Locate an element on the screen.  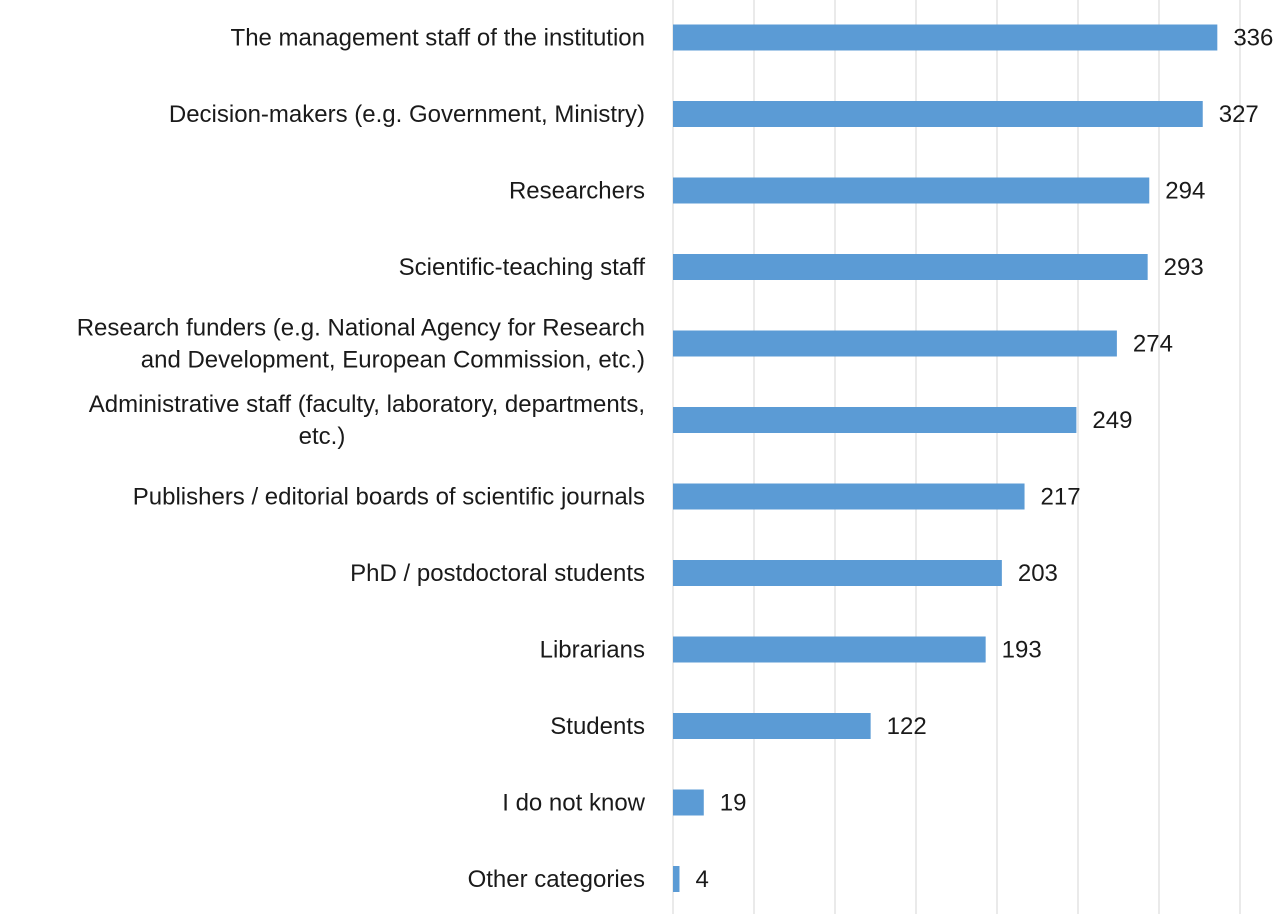
category-label-9: Students is located at coordinates (597, 726).